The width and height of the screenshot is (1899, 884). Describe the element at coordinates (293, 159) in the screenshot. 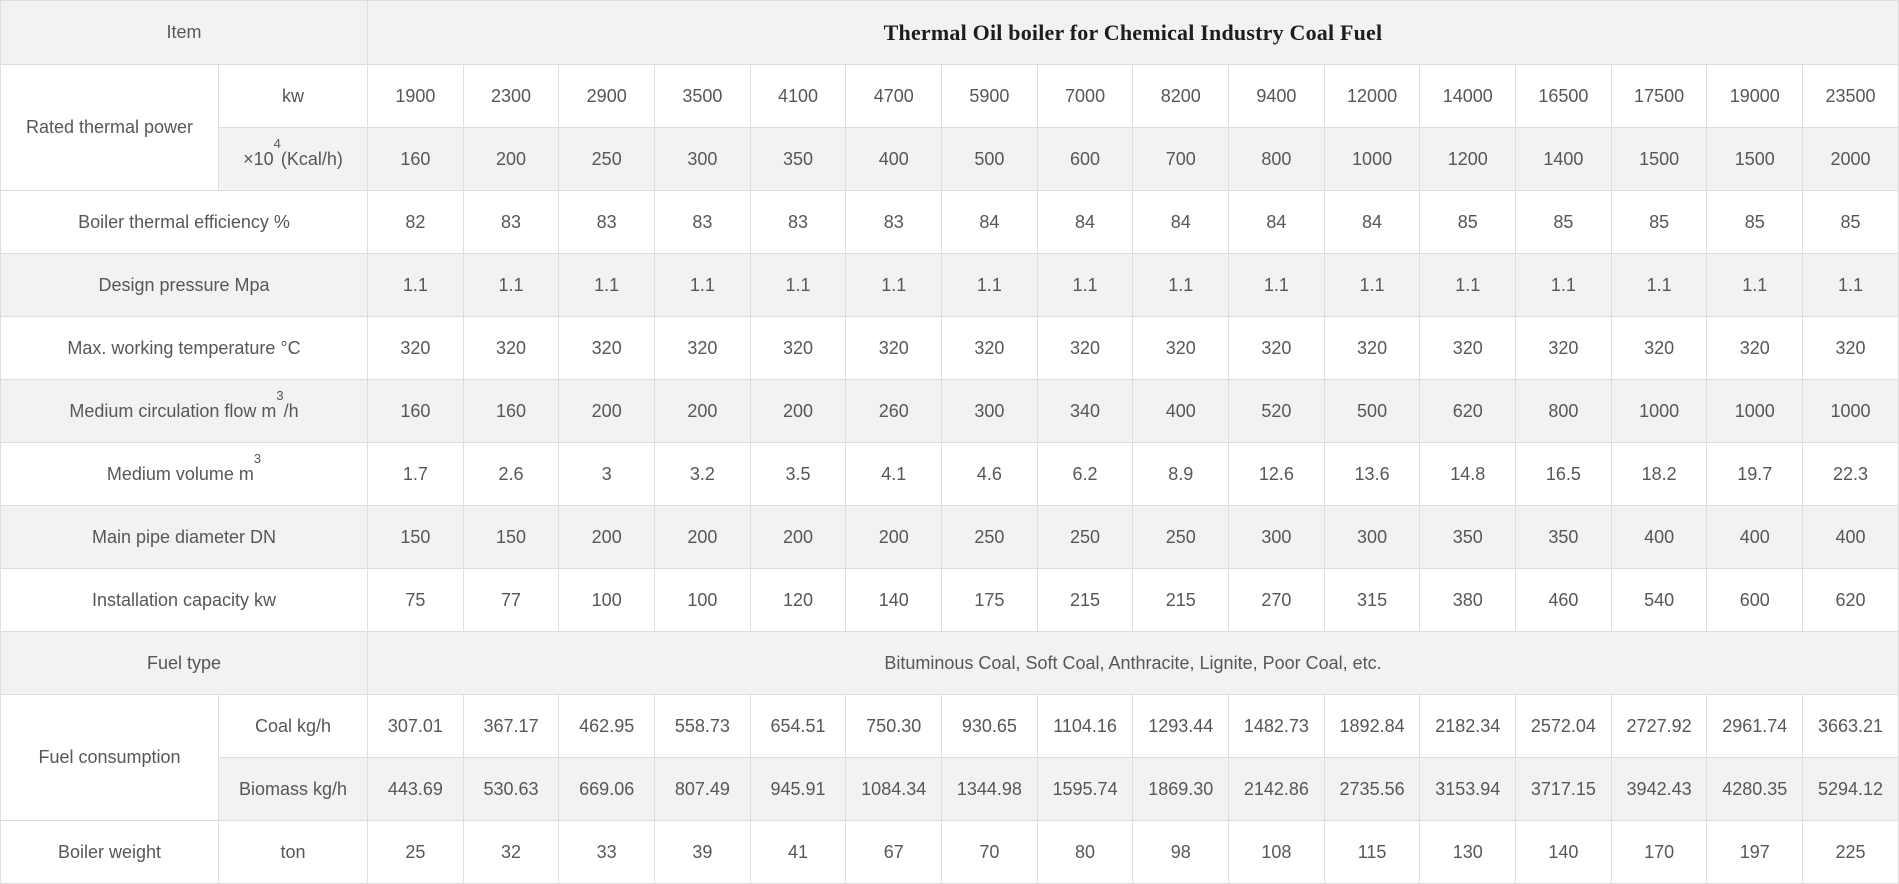

I see `unit-kcal-per-h: ×104(Kcal/h)` at that location.